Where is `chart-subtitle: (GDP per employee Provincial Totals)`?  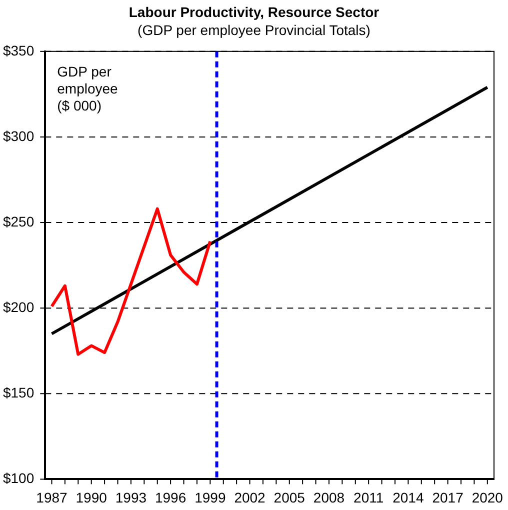
chart-subtitle: (GDP per employee Provincial Totals) is located at coordinates (254, 30).